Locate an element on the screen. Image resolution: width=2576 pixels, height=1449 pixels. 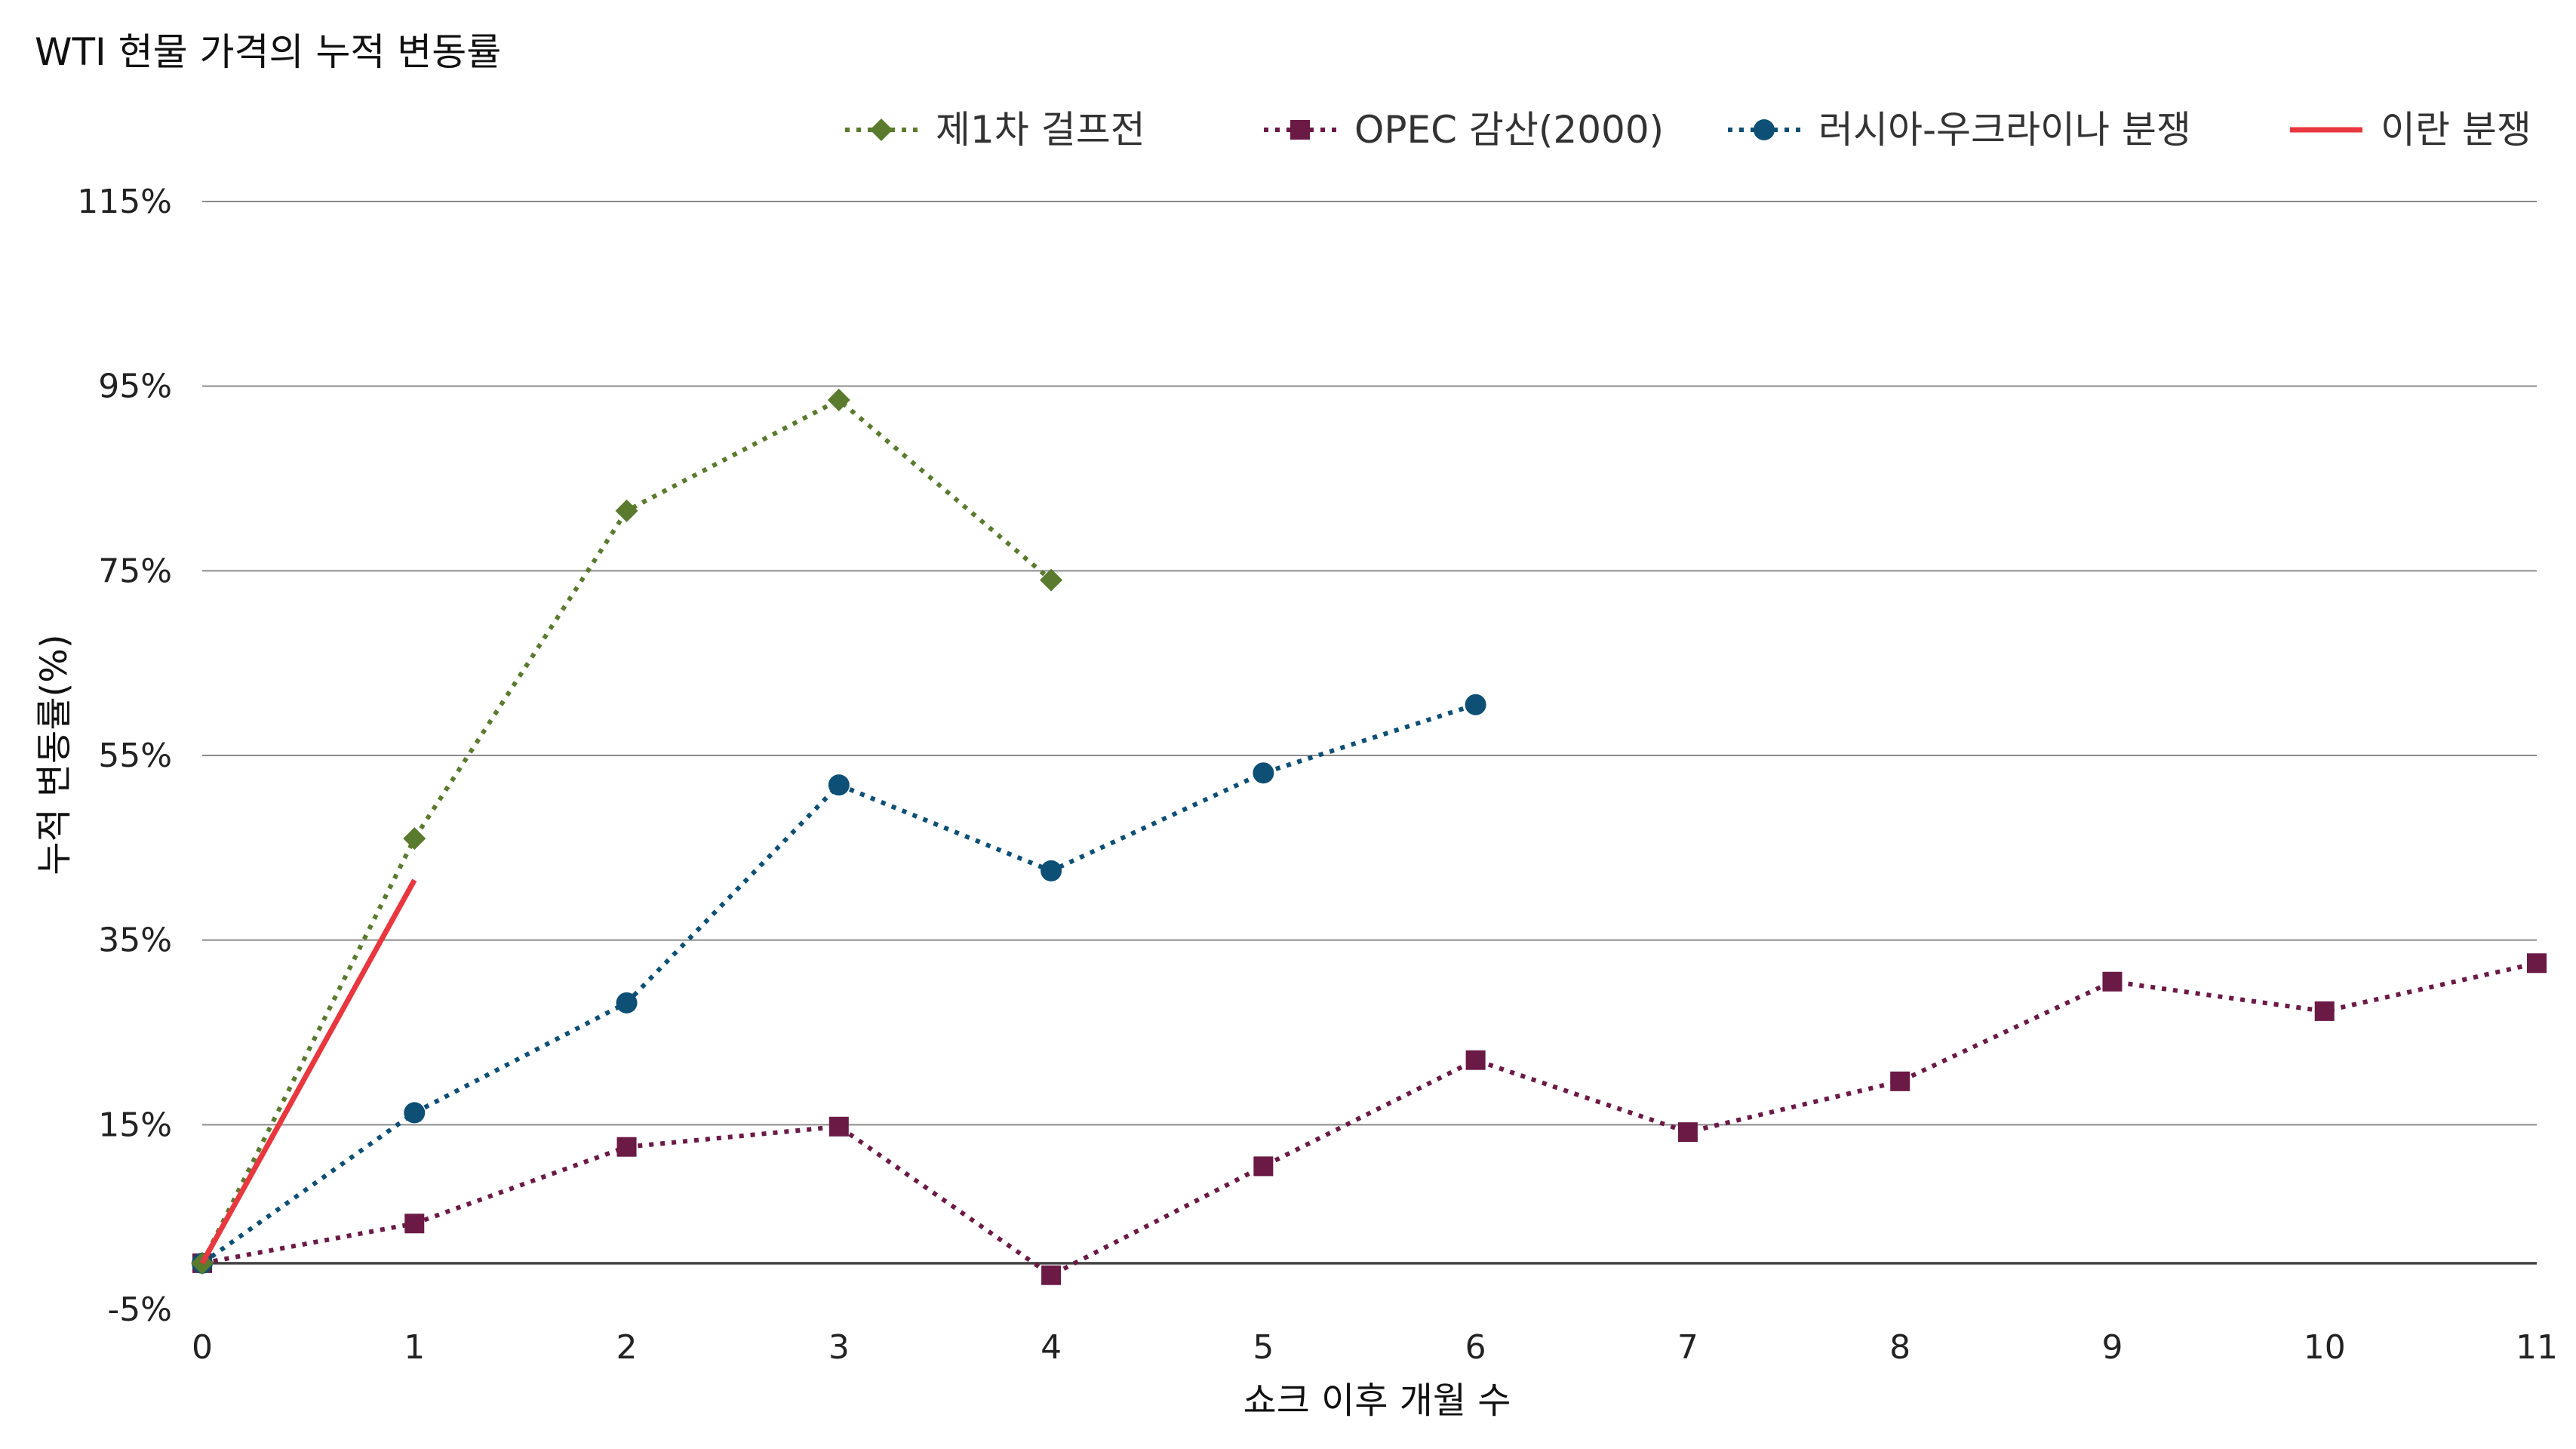
x-tick-label: 8 is located at coordinates (1899, 1347).